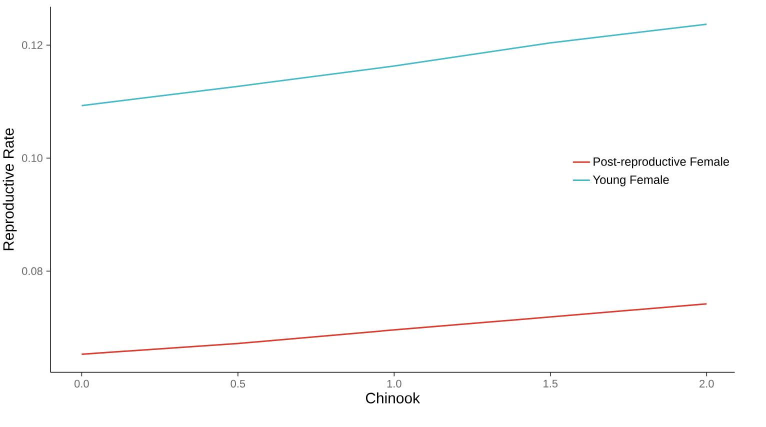  I want to click on y-tick-label: 0.08, so click(32, 271).